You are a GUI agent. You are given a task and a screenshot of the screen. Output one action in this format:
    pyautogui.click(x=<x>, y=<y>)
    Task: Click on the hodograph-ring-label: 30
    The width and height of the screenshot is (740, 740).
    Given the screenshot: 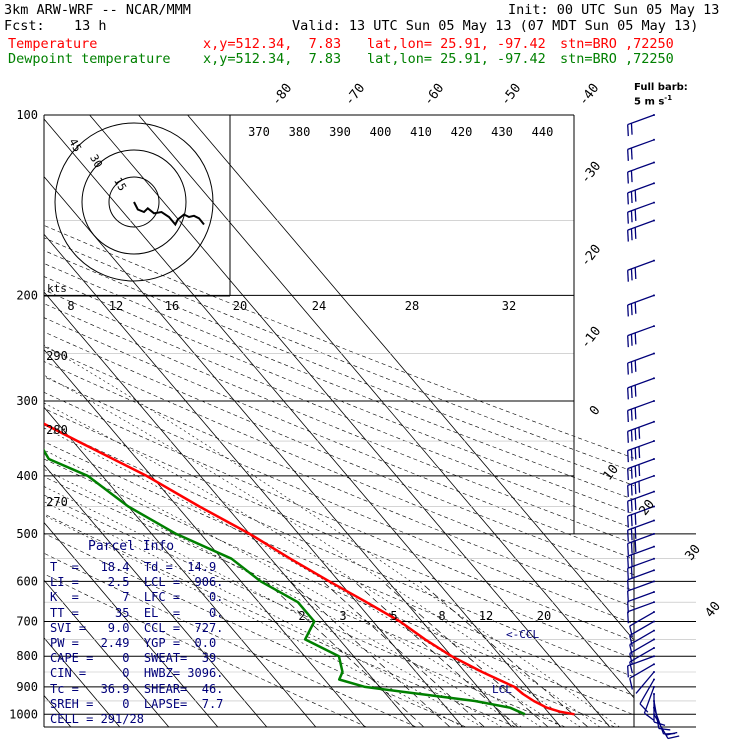 What is the action you would take?
    pyautogui.click(x=96, y=161)
    